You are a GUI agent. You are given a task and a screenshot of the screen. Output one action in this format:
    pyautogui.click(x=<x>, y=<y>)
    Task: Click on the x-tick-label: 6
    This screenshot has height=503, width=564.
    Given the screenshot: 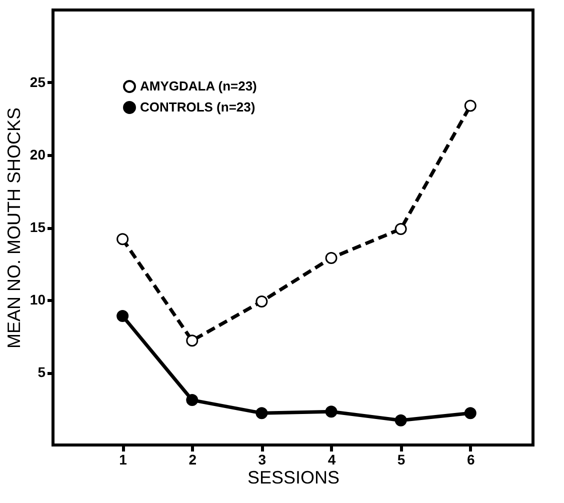 What is the action you would take?
    pyautogui.click(x=470, y=460)
    